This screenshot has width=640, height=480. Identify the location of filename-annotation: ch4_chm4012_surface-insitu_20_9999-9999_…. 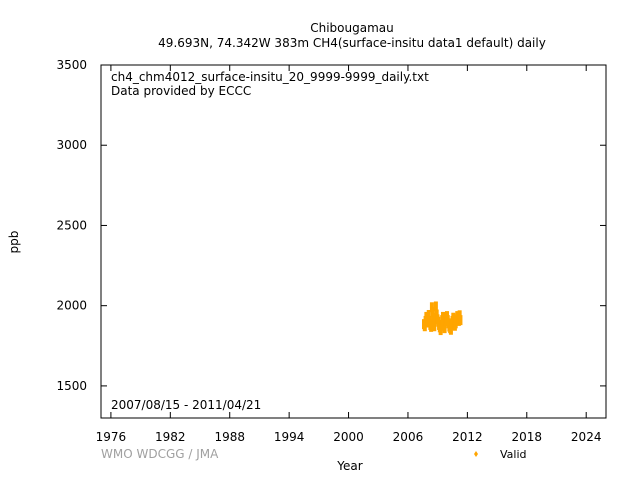
(270, 77).